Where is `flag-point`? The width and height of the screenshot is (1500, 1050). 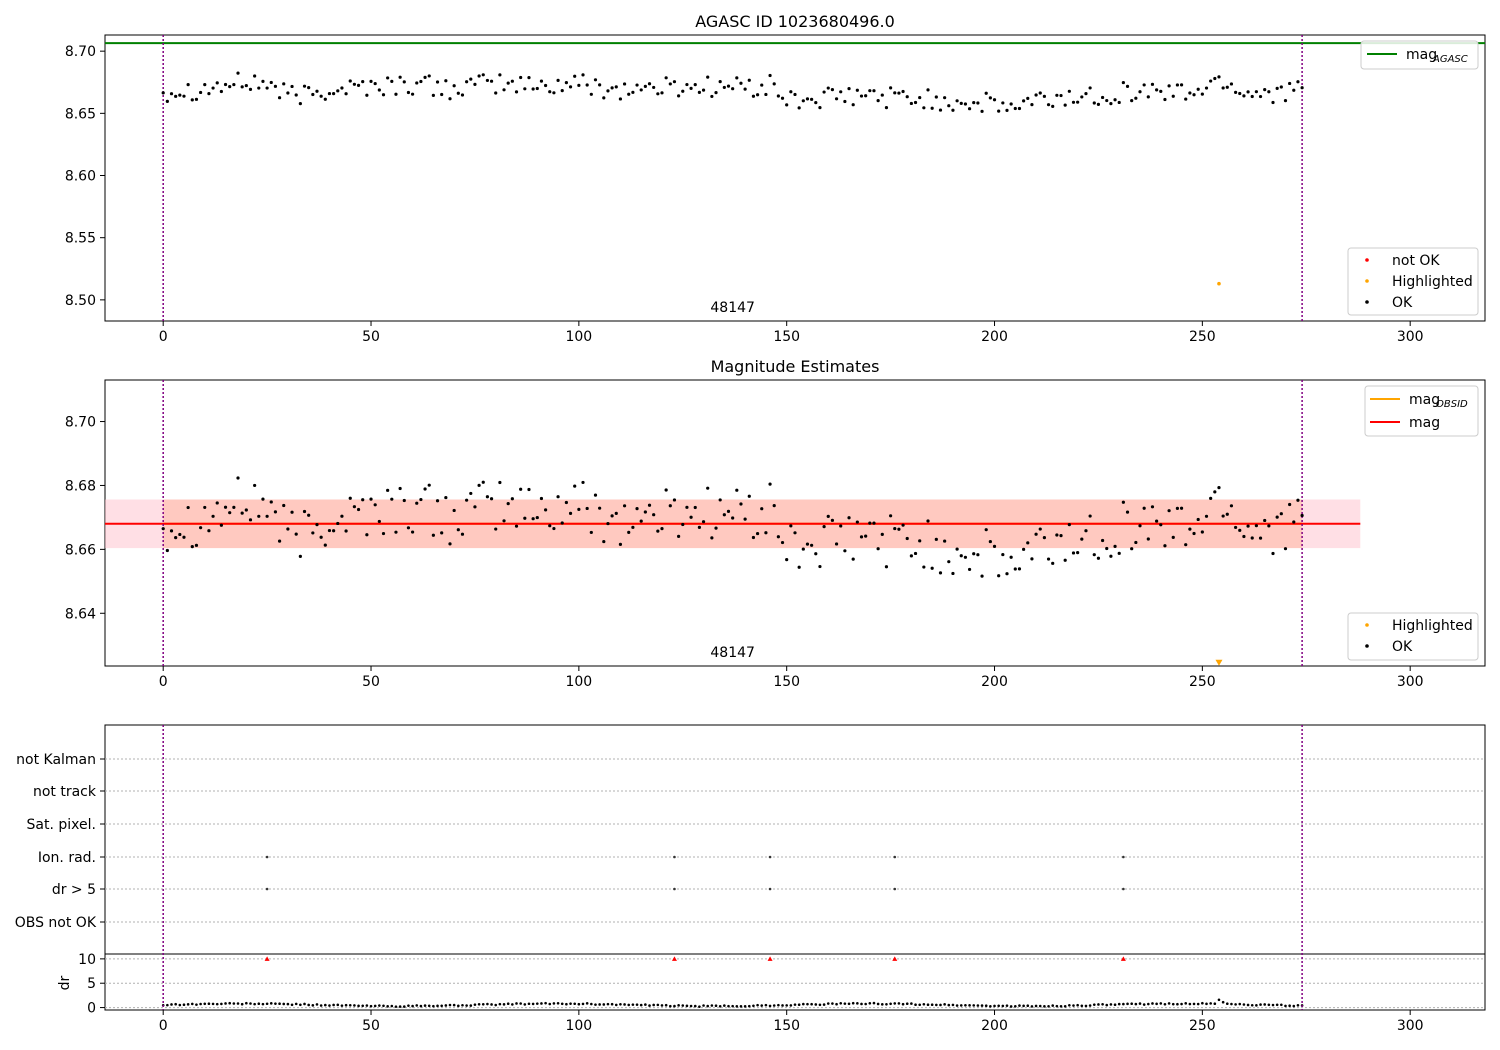 flag-point is located at coordinates (1123, 857).